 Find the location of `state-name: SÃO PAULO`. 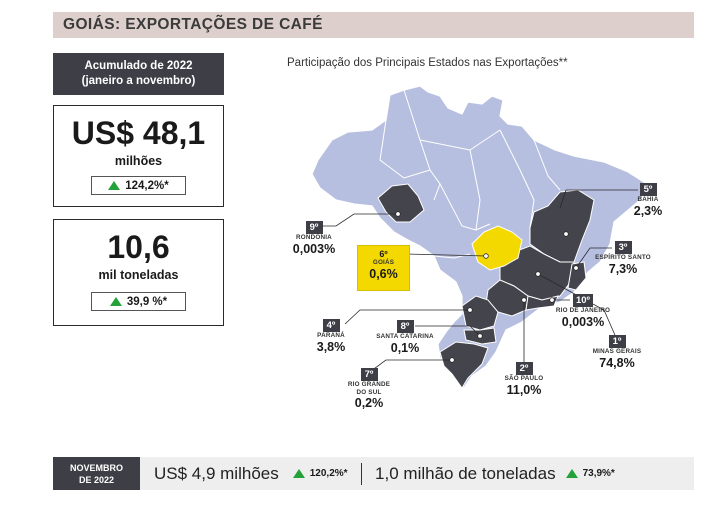

state-name: SÃO PAULO is located at coordinates (524, 378).